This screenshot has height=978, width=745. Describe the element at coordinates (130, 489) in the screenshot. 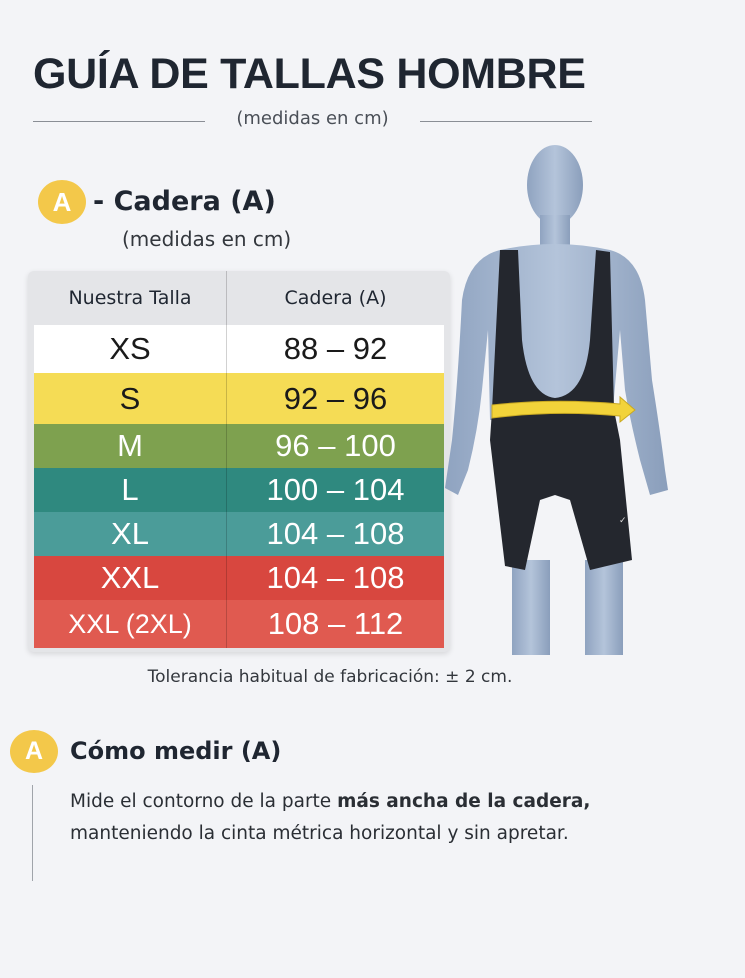

I see `size-cell: L` at that location.